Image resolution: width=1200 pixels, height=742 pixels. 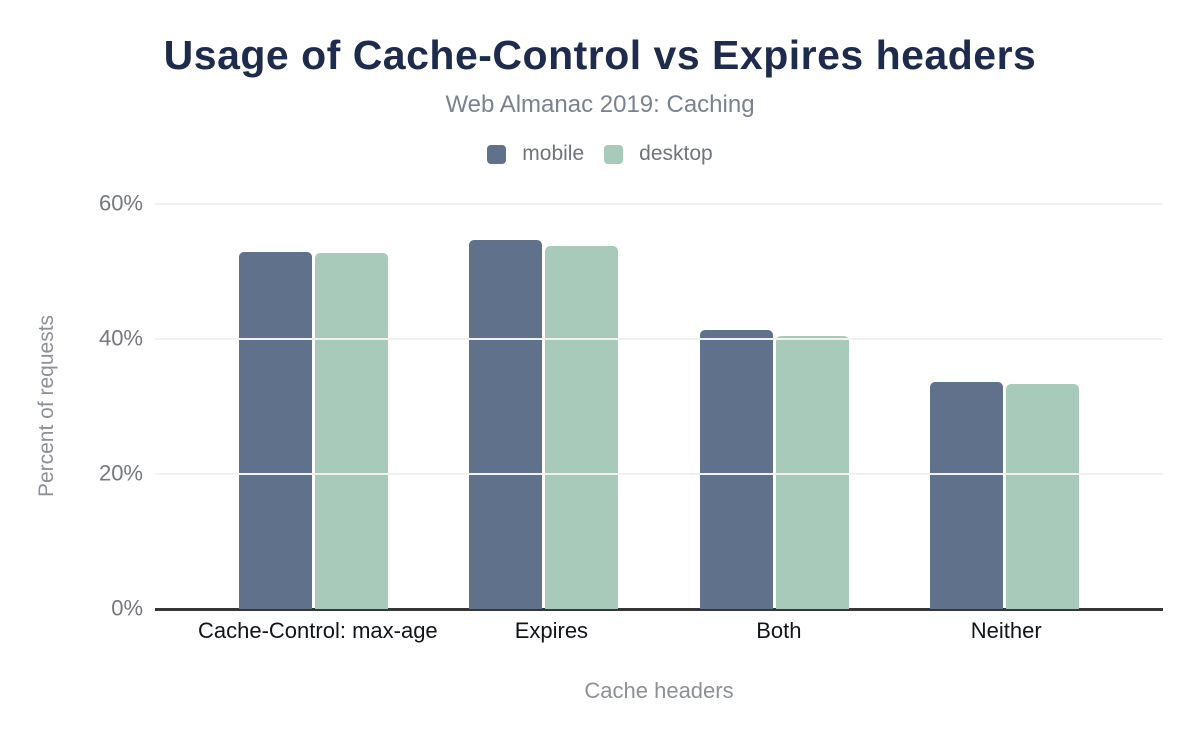 What do you see at coordinates (120, 203) in the screenshot?
I see `y-tick-label: 60%` at bounding box center [120, 203].